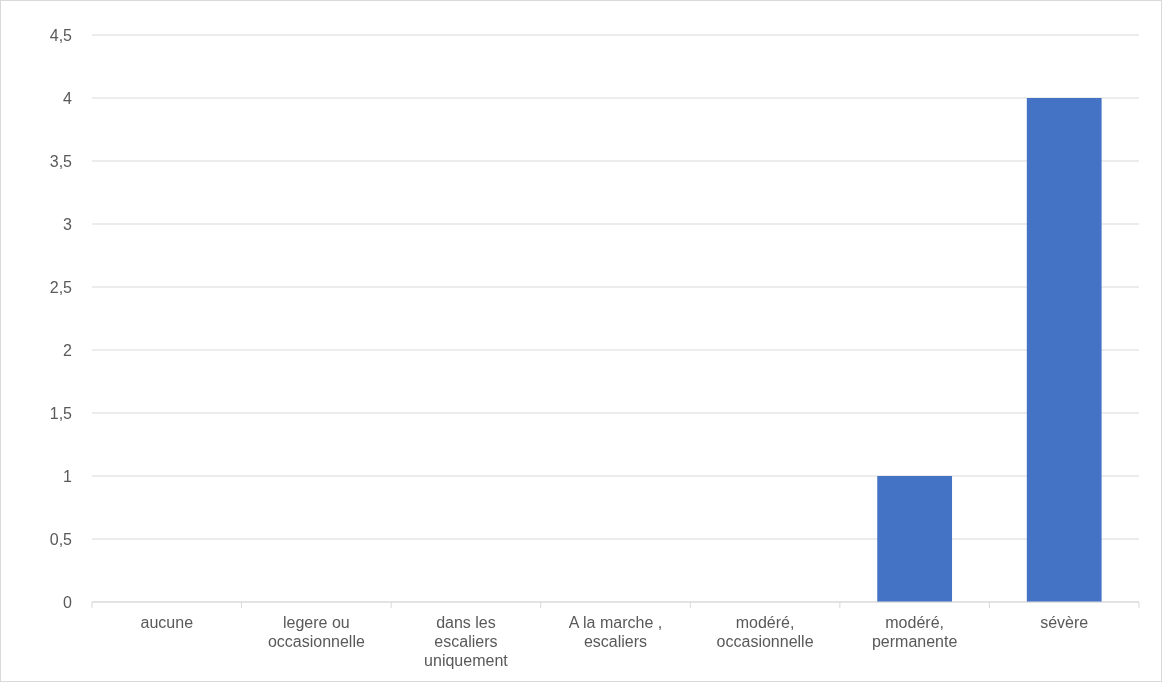  Describe the element at coordinates (61, 35) in the screenshot. I see `y-tick-label: 4,5` at that location.